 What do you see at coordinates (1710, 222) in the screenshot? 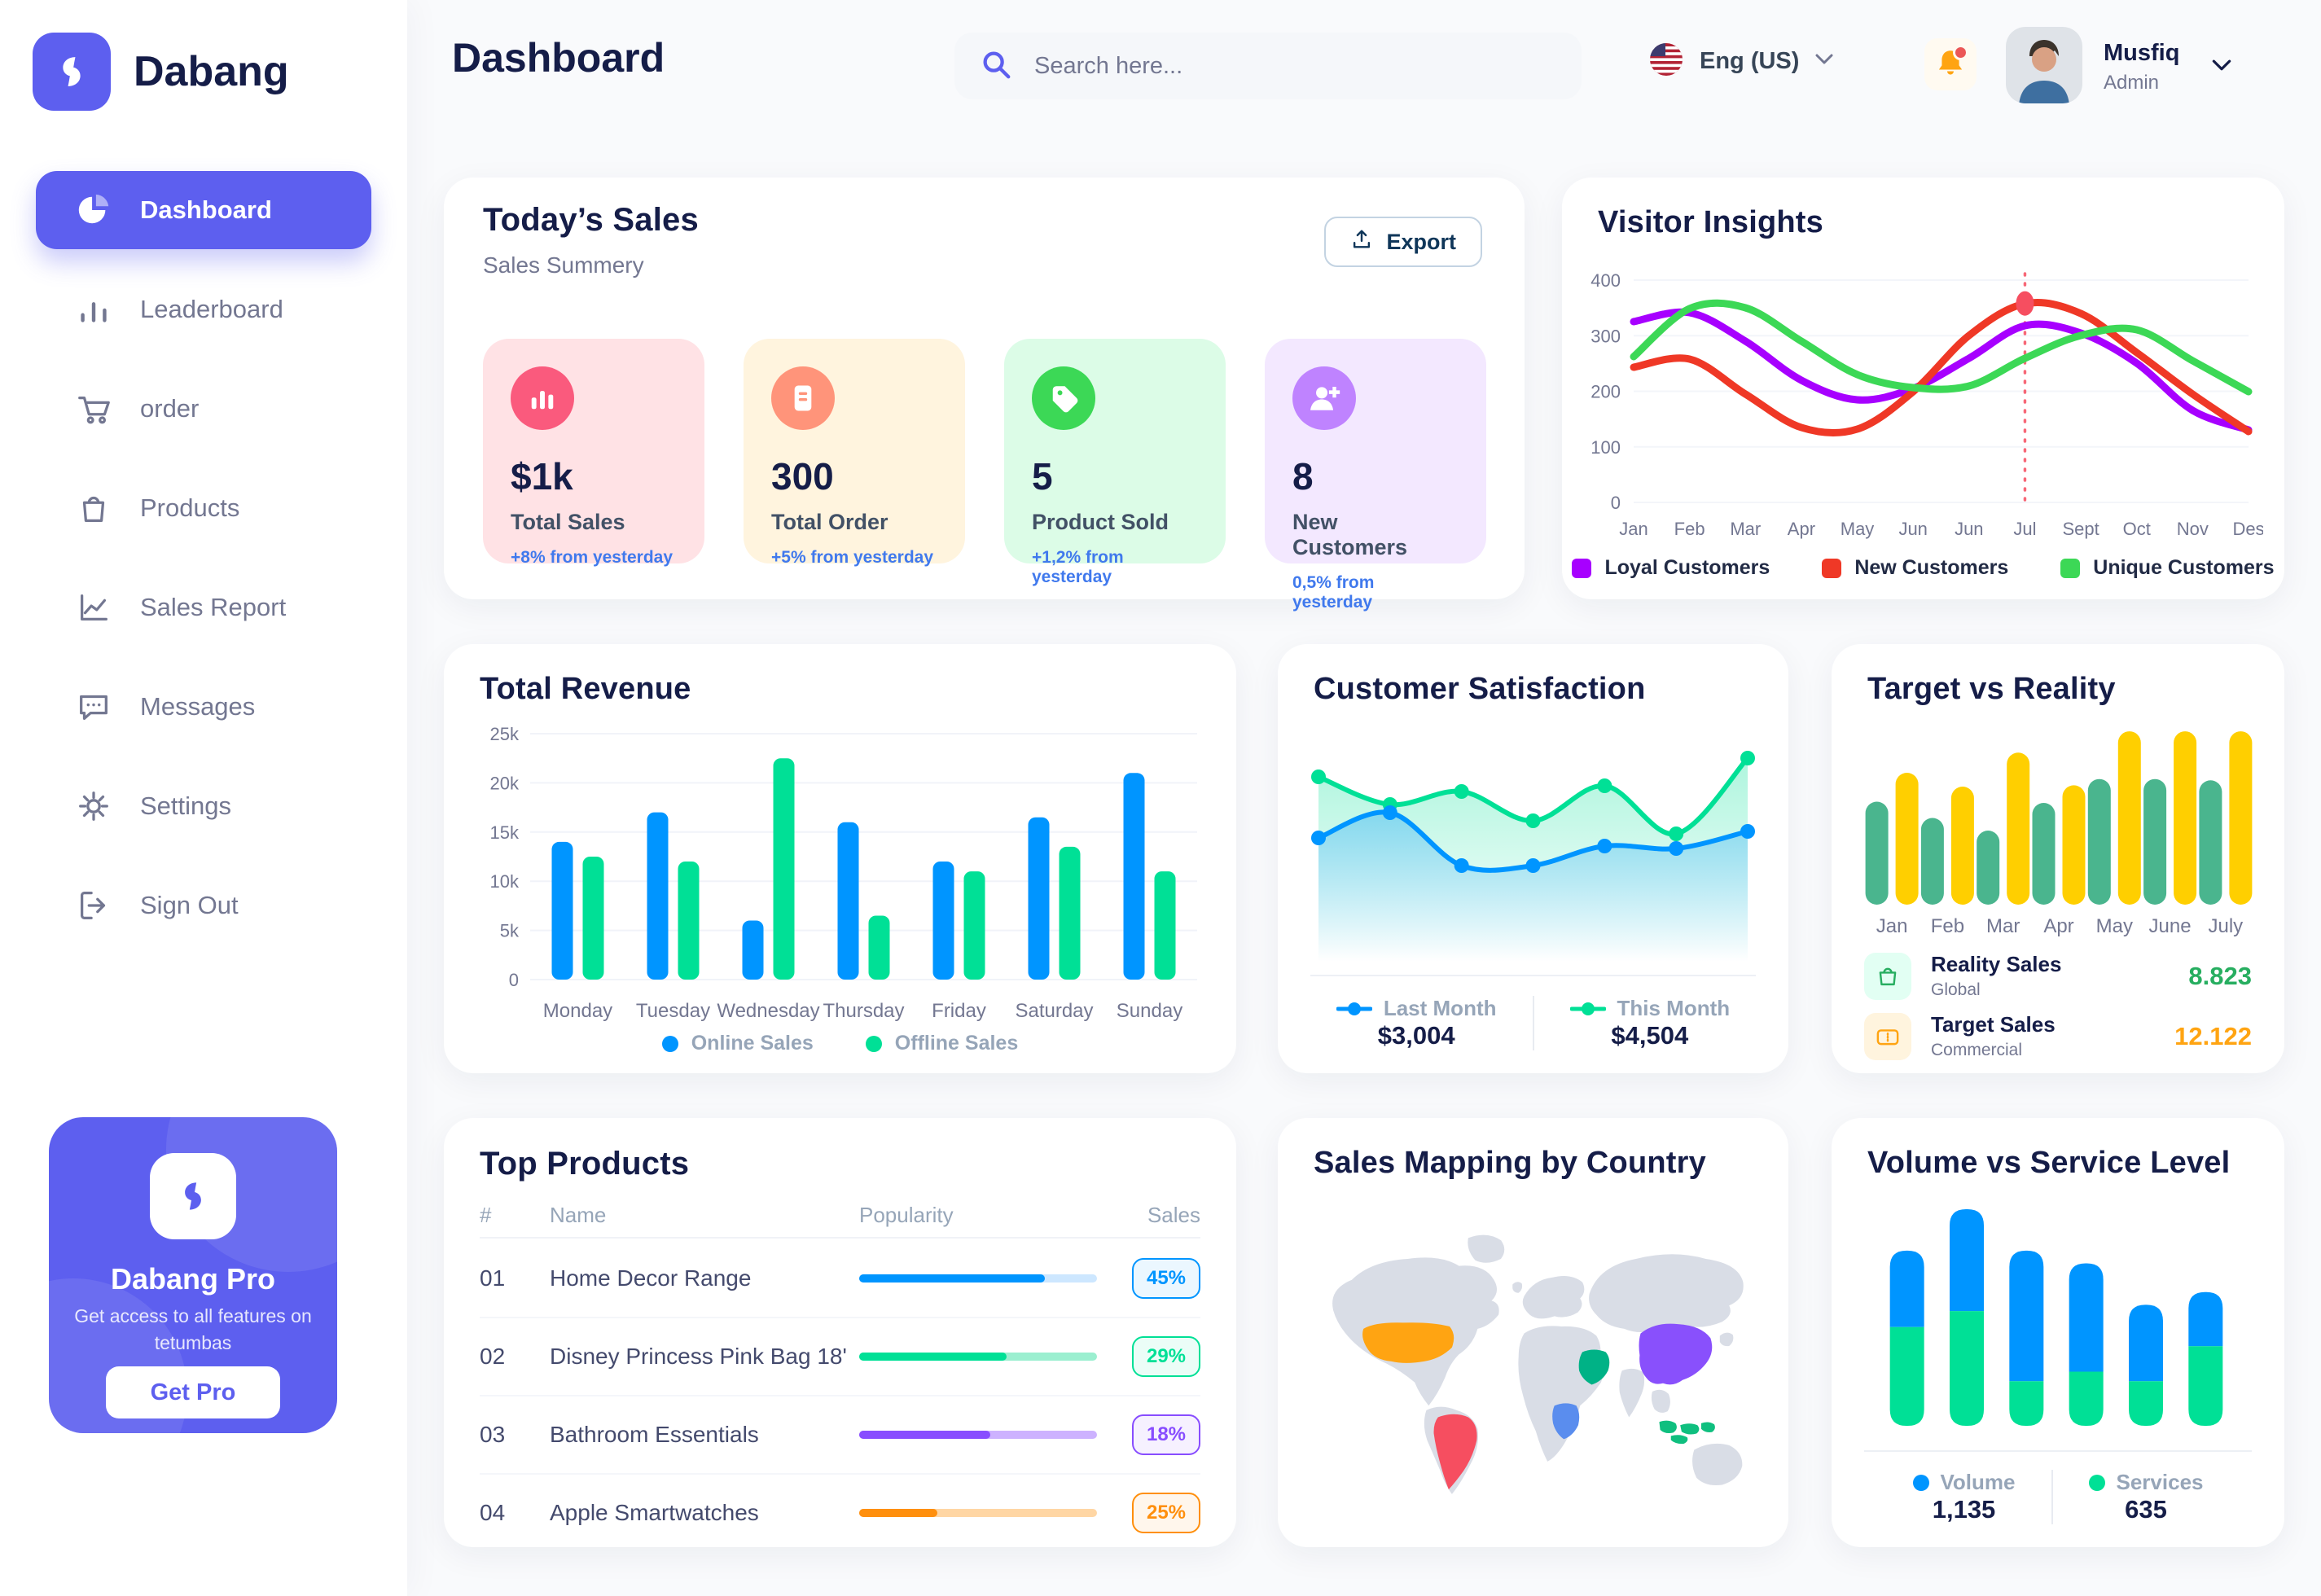
I see `visitor-insights-title: Visitor Insights` at bounding box center [1710, 222].